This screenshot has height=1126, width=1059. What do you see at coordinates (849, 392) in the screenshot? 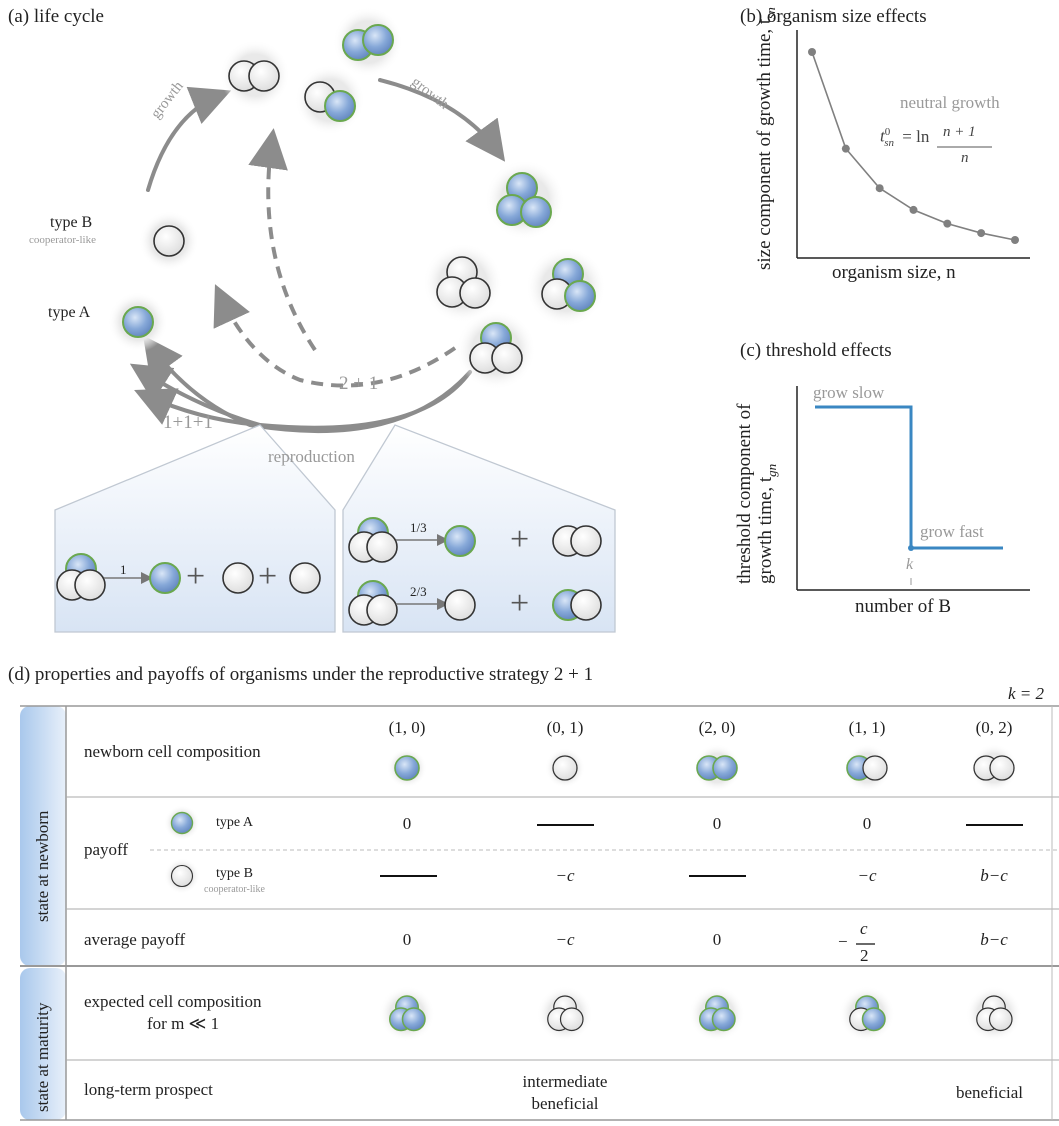
I see `grow-slow-label: grow slow` at bounding box center [849, 392].